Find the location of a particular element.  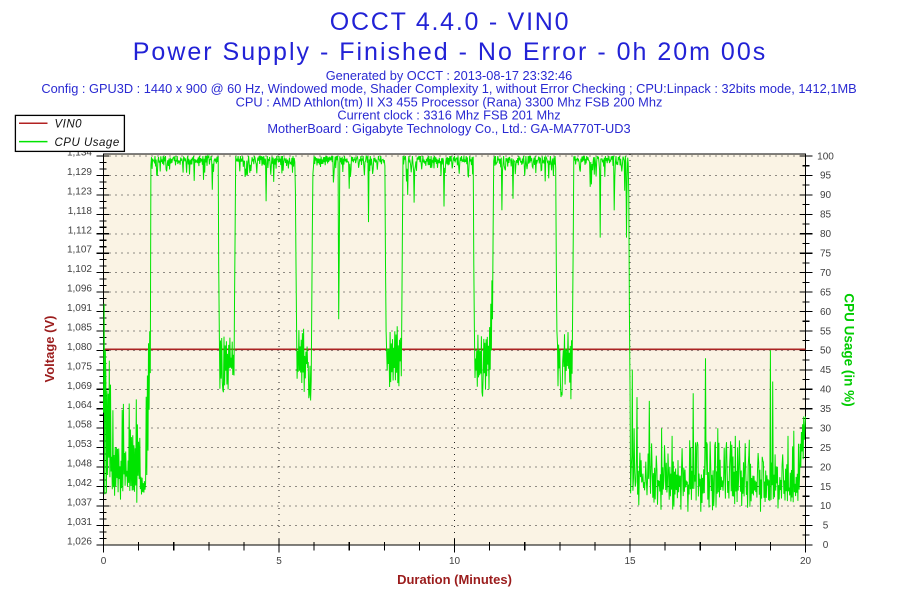

svg-text: 25 is located at coordinates (826, 448).